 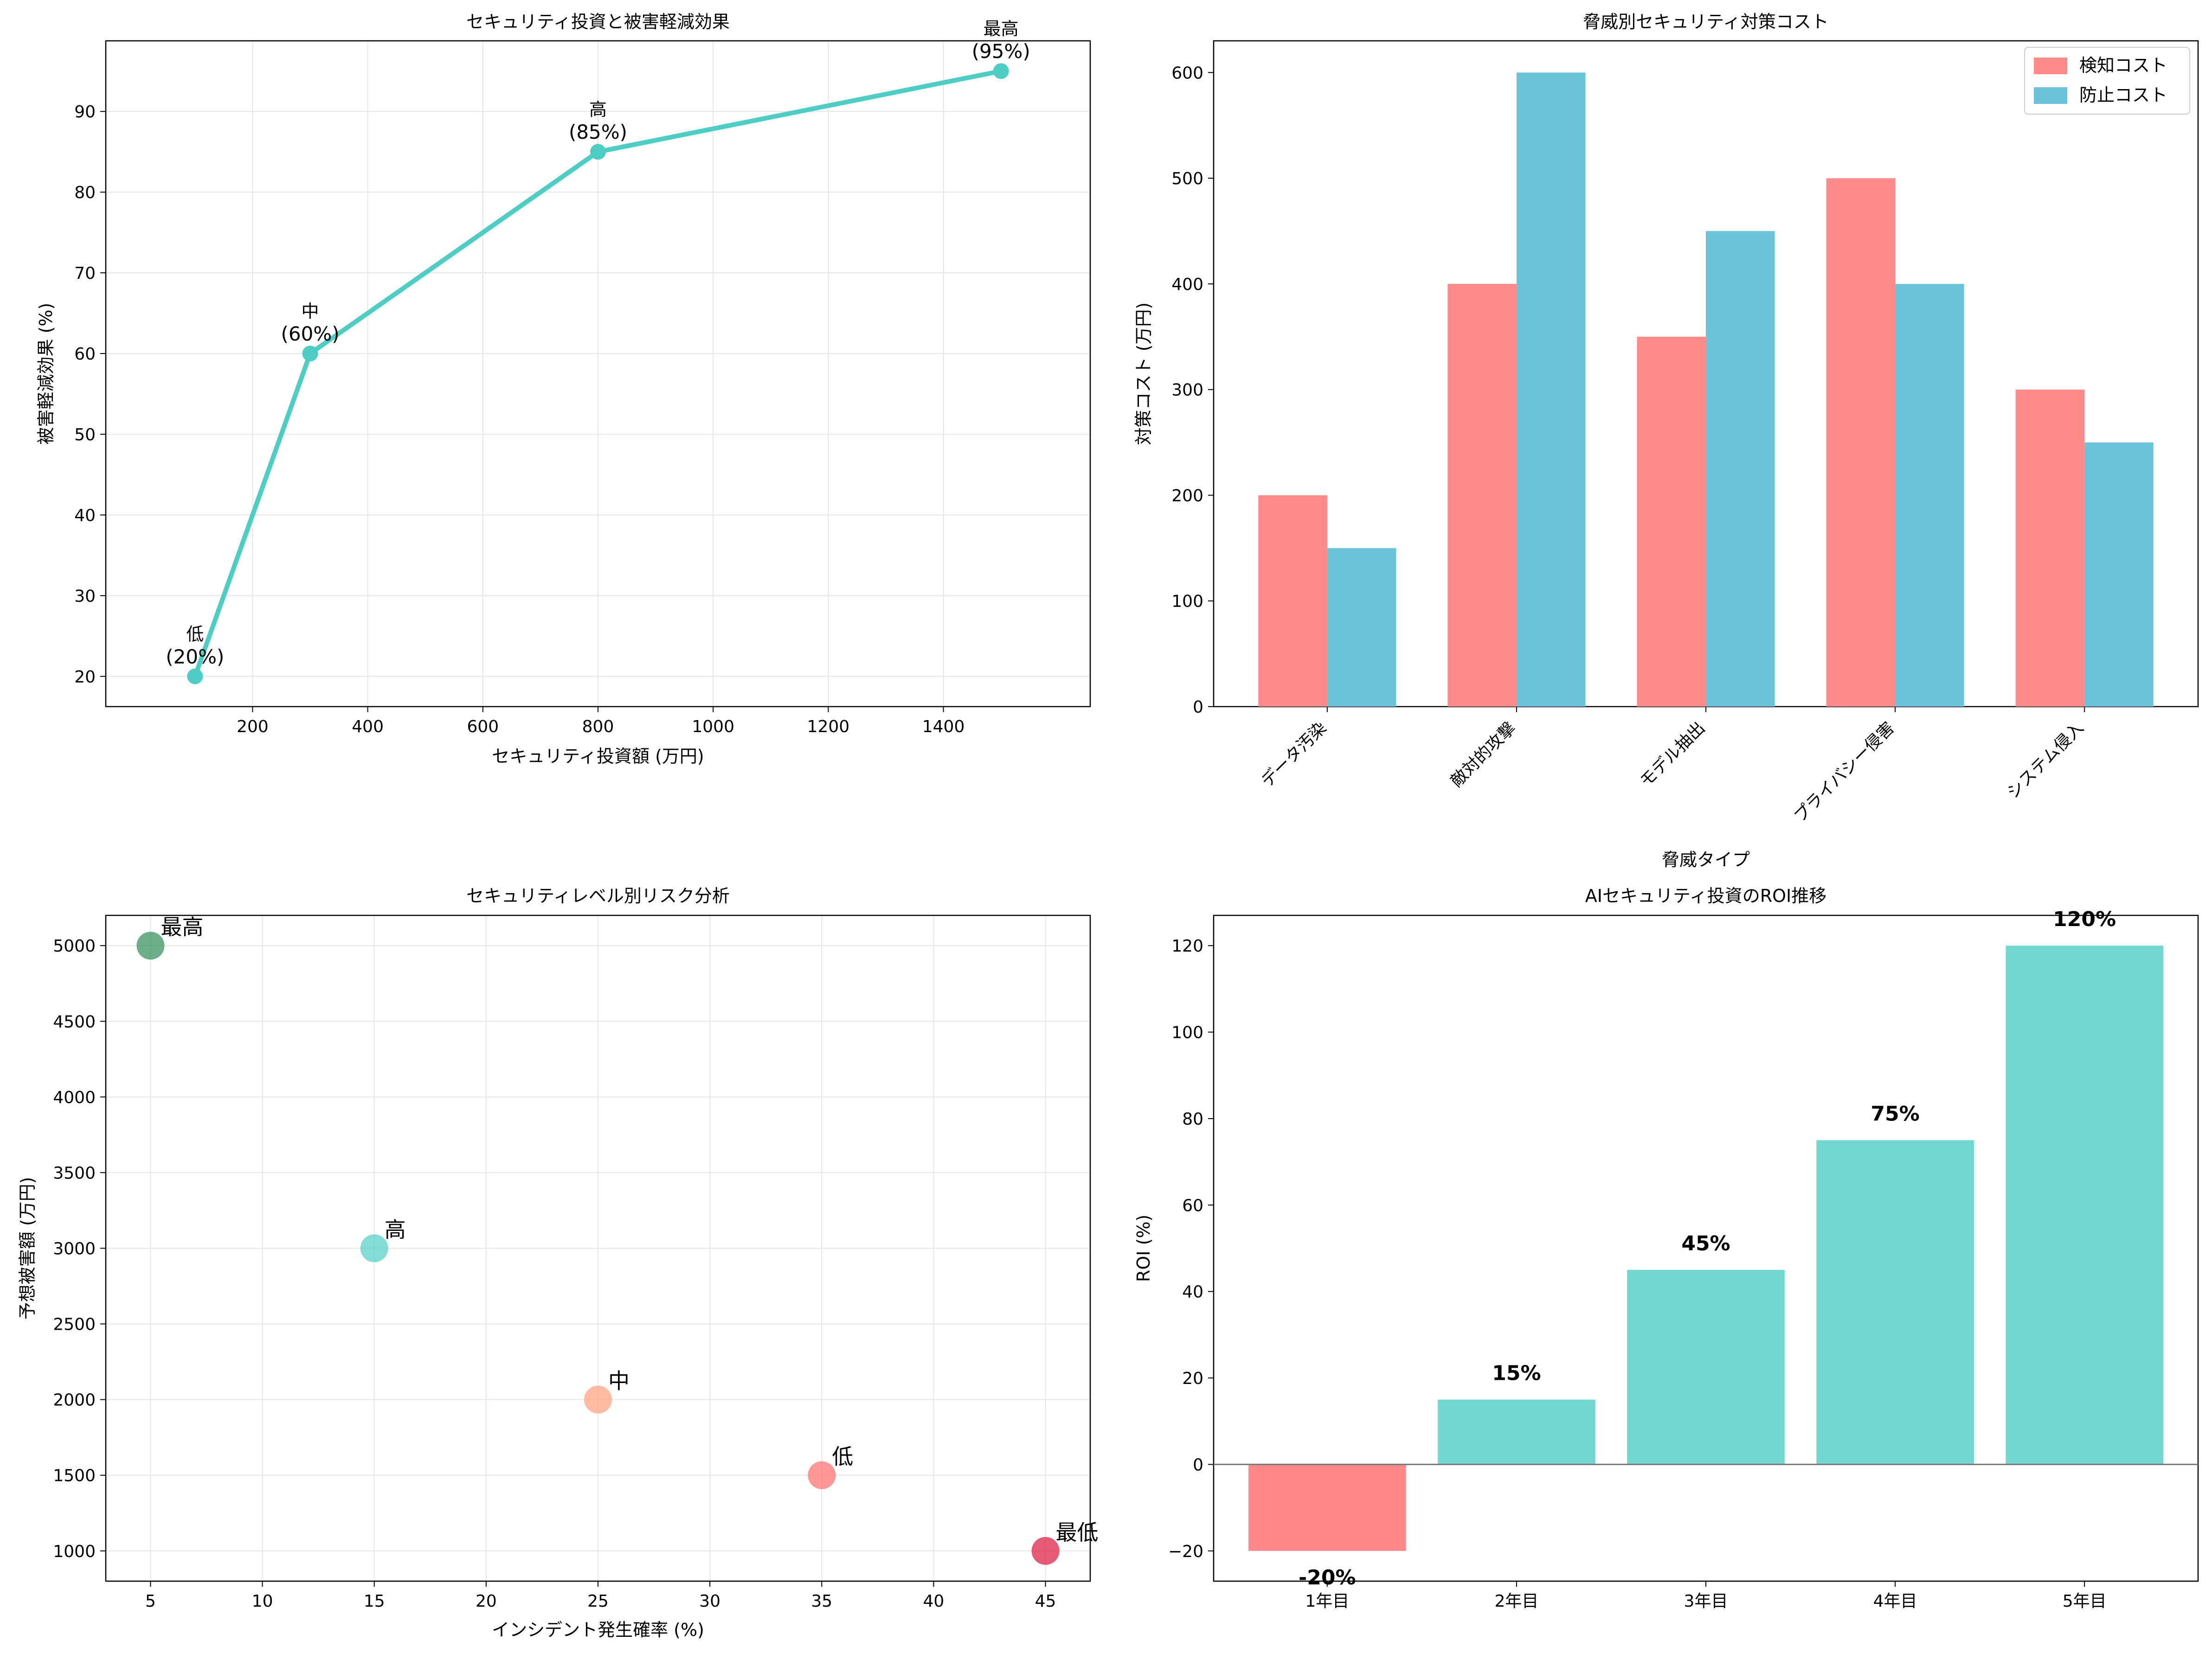 I want to click on point-label-level: 低, so click(x=195, y=634).